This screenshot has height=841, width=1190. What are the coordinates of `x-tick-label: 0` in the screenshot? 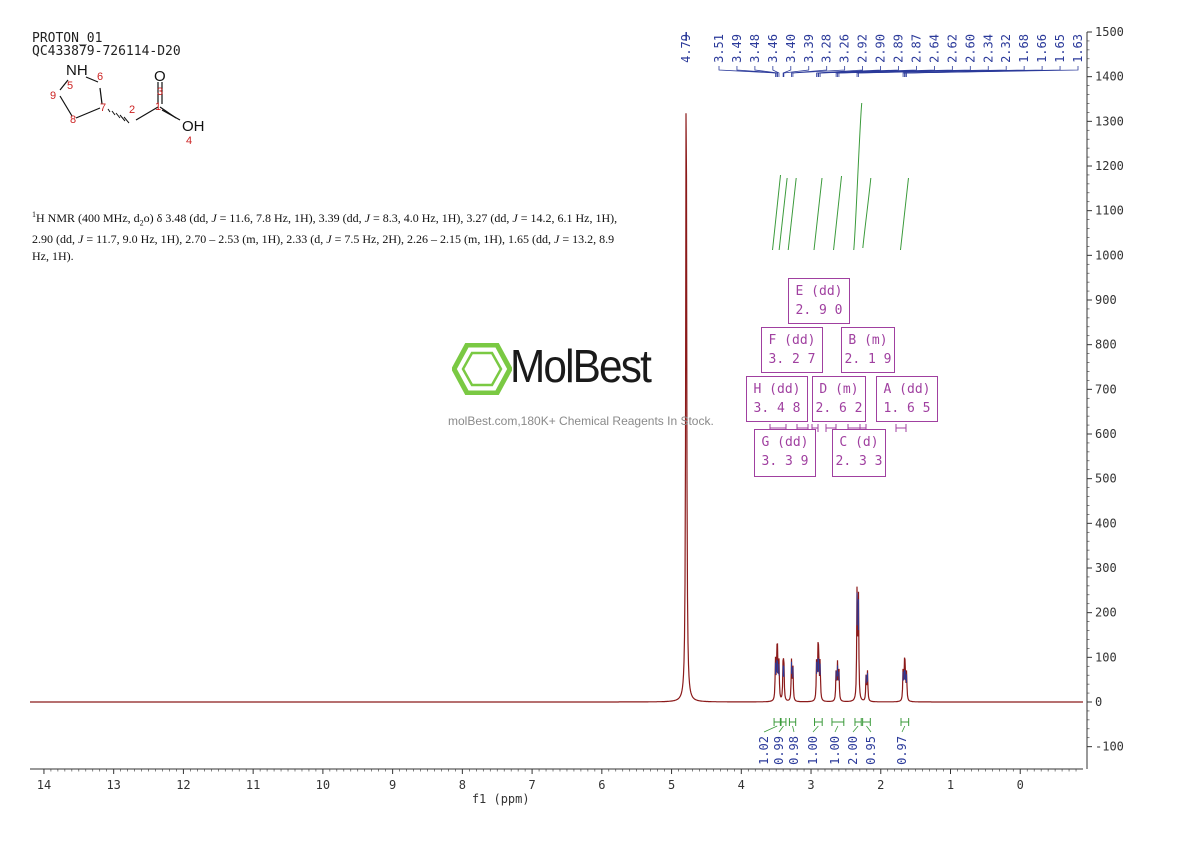 It's located at (1020, 785).